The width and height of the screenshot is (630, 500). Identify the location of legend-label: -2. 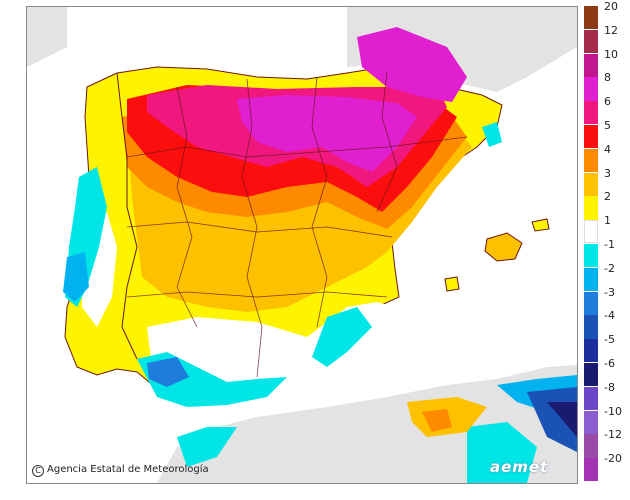
(609, 268).